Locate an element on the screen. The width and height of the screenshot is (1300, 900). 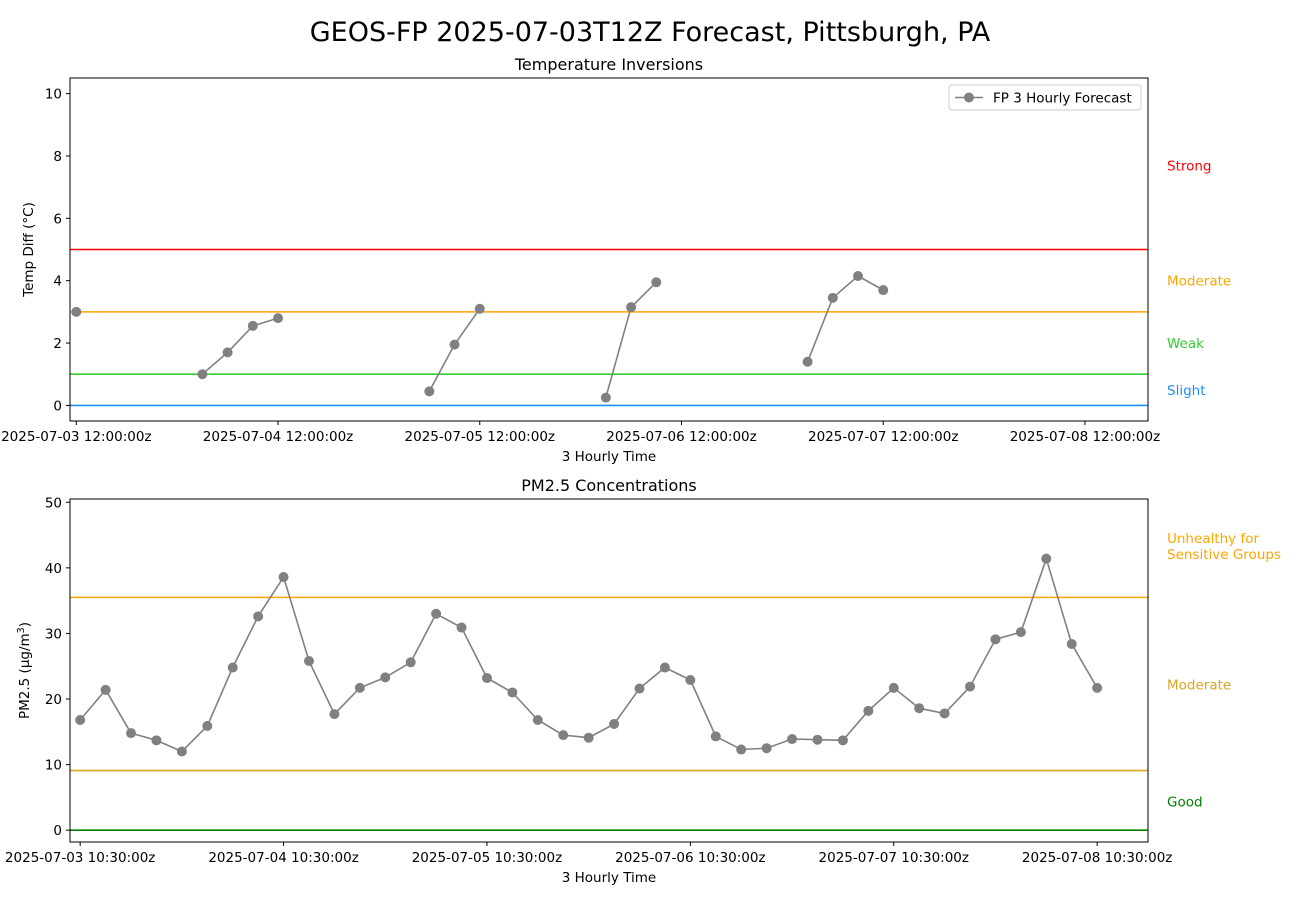
y-tick-label: 8 is located at coordinates (57, 157).